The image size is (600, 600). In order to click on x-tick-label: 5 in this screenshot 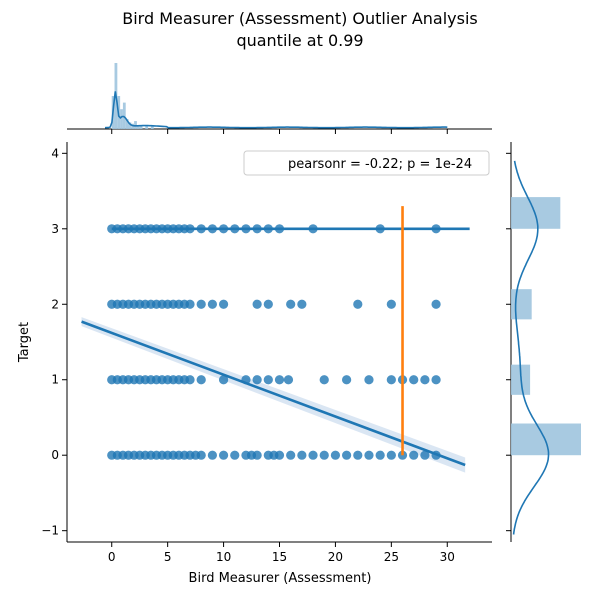, I will do `click(168, 557)`.